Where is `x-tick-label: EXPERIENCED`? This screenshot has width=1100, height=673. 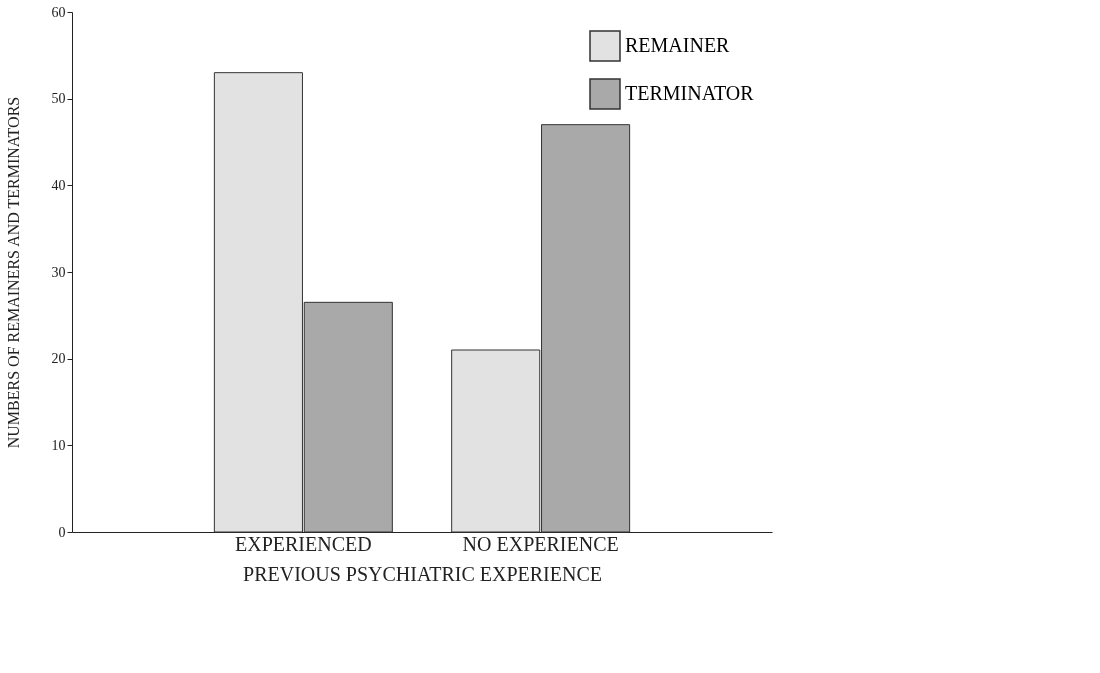
x-tick-label: EXPERIENCED is located at coordinates (303, 543).